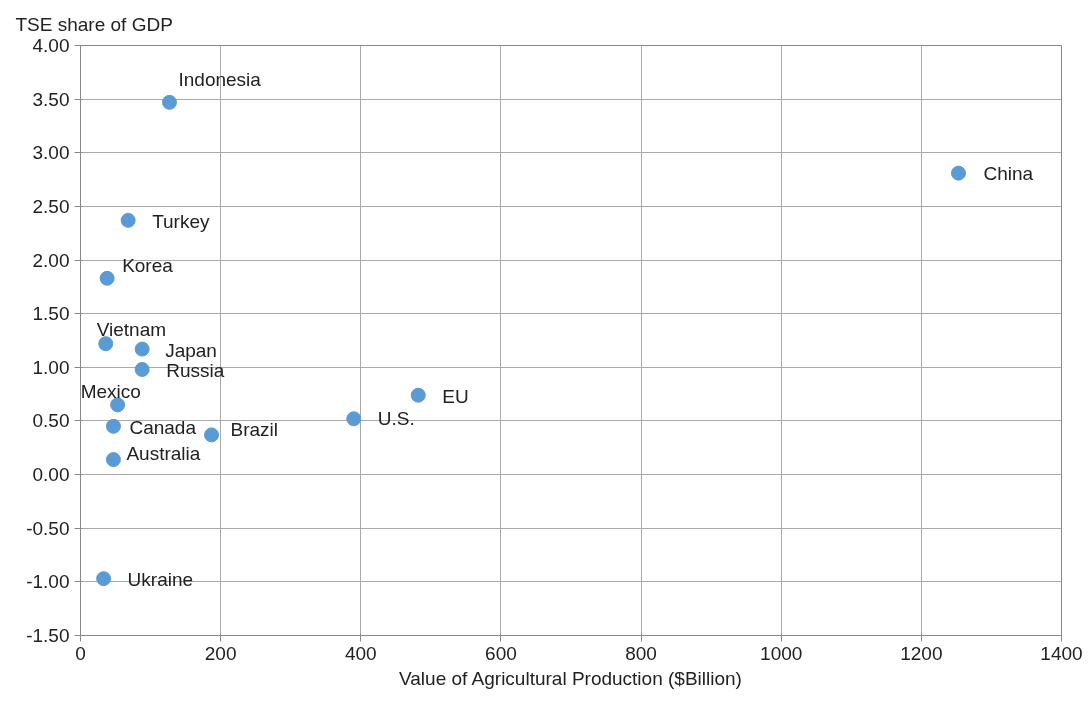 This screenshot has height=707, width=1091. Describe the element at coordinates (51, 153) in the screenshot. I see `y-tick-label: 3.00` at that location.